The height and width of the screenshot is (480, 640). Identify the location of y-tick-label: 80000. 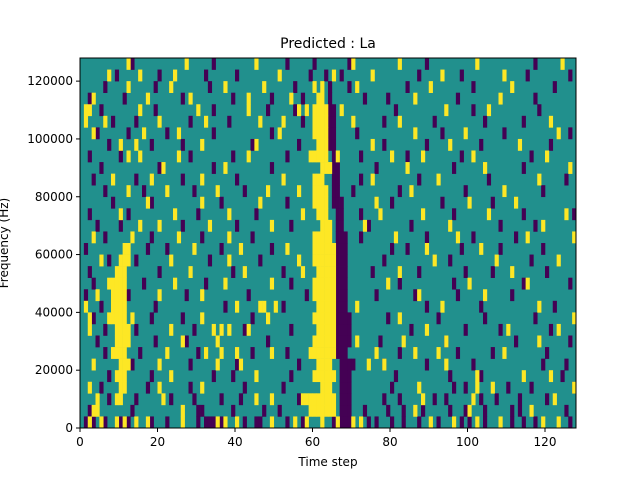
(54, 197).